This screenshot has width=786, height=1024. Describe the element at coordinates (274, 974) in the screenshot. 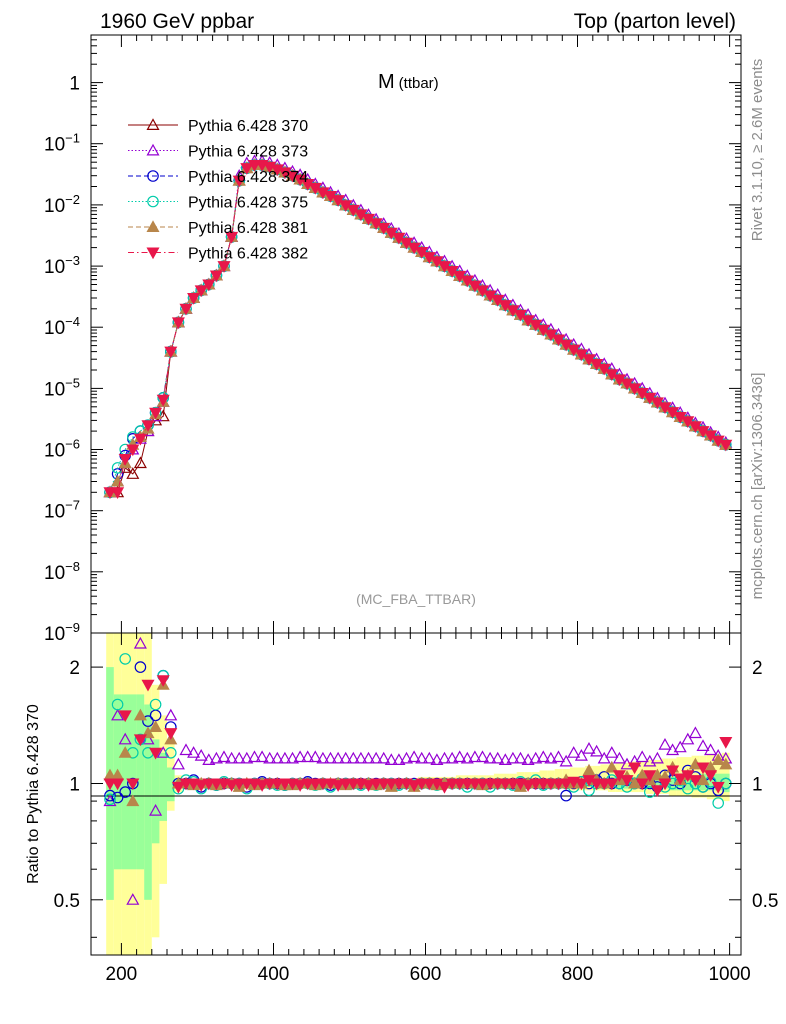

I see `x-tick-label: 400` at that location.